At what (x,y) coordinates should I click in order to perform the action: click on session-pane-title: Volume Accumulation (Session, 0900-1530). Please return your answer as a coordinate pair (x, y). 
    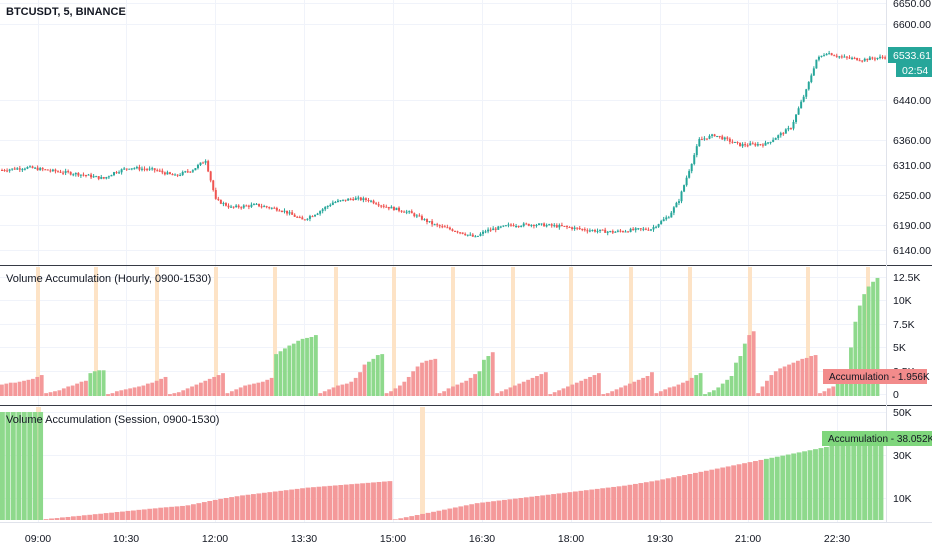
    Looking at the image, I should click on (112, 420).